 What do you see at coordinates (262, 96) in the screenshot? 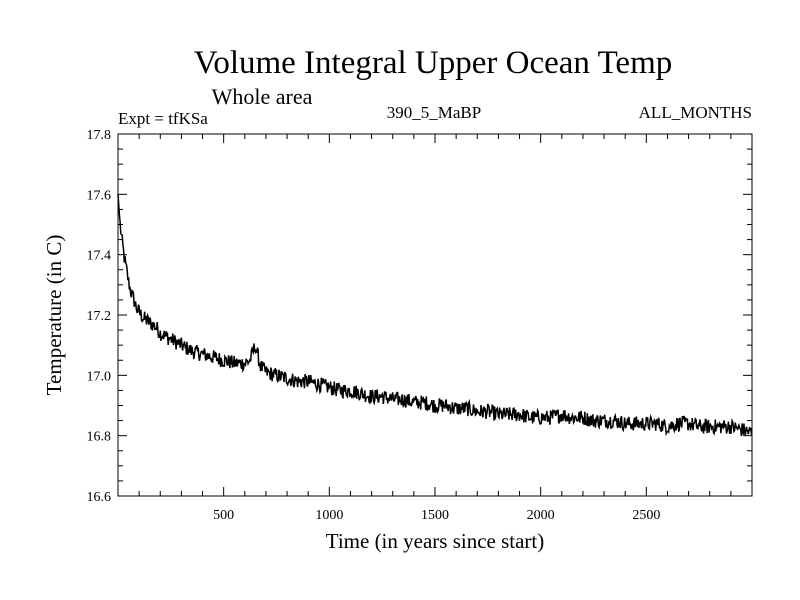
I see `chart-subtitle: Whole area` at bounding box center [262, 96].